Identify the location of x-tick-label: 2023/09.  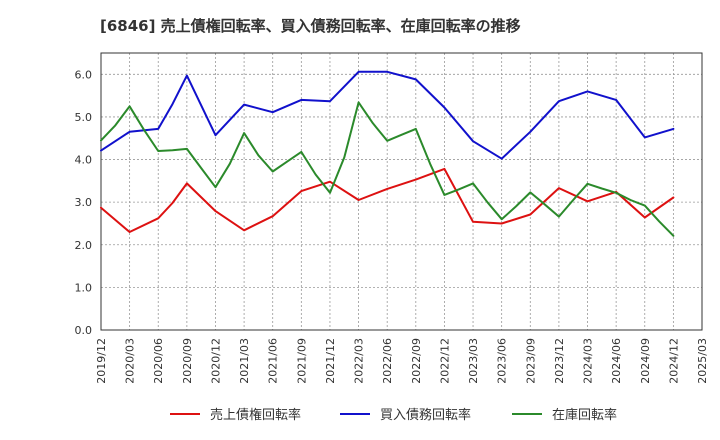
(530, 361).